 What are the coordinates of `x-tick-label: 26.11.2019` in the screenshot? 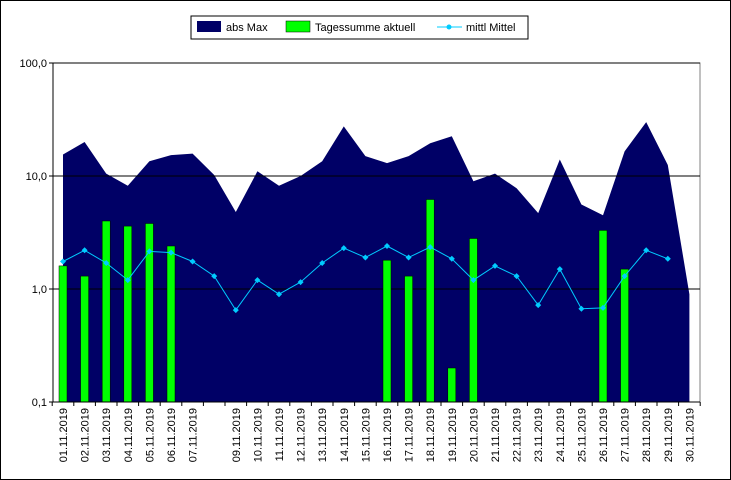 It's located at (604, 435).